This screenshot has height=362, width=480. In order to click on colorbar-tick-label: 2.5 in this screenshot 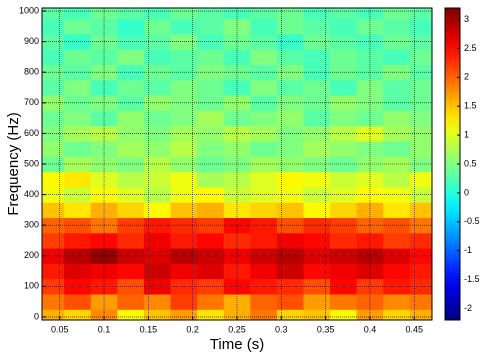, I will do `click(470, 48)`.